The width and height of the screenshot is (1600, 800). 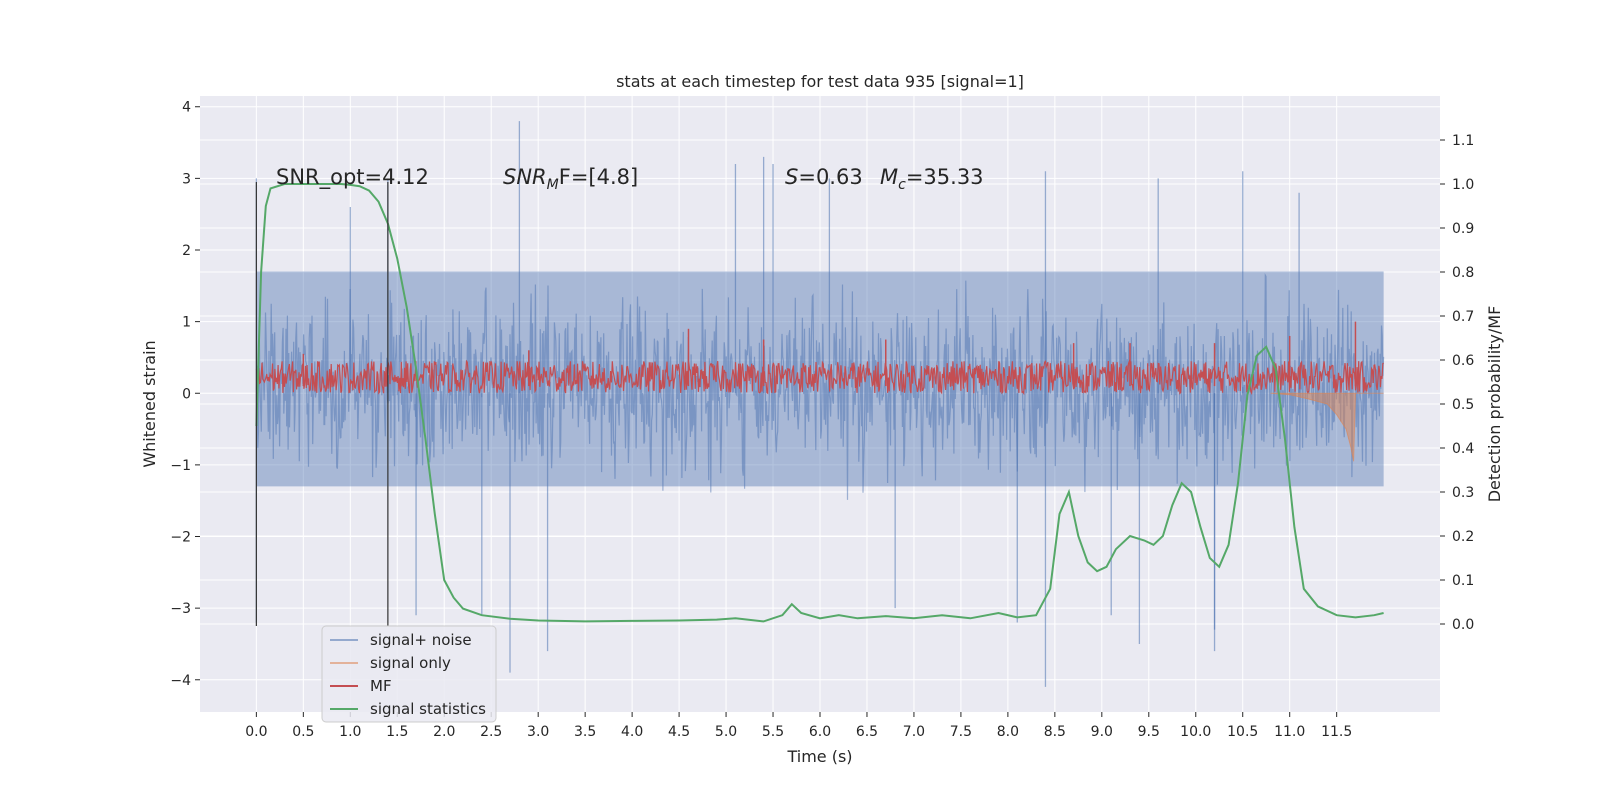 What do you see at coordinates (1289, 732) in the screenshot?
I see `x-tick-label: 11.0` at bounding box center [1289, 732].